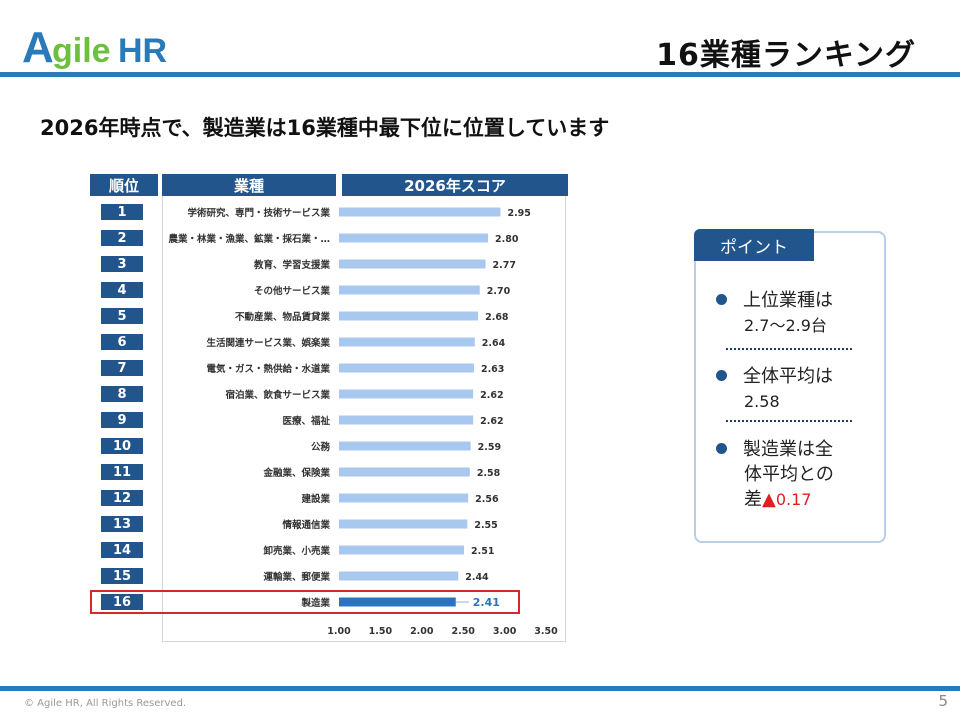  What do you see at coordinates (489, 473) in the screenshot?
I see `value-label: 2.58` at bounding box center [489, 473].